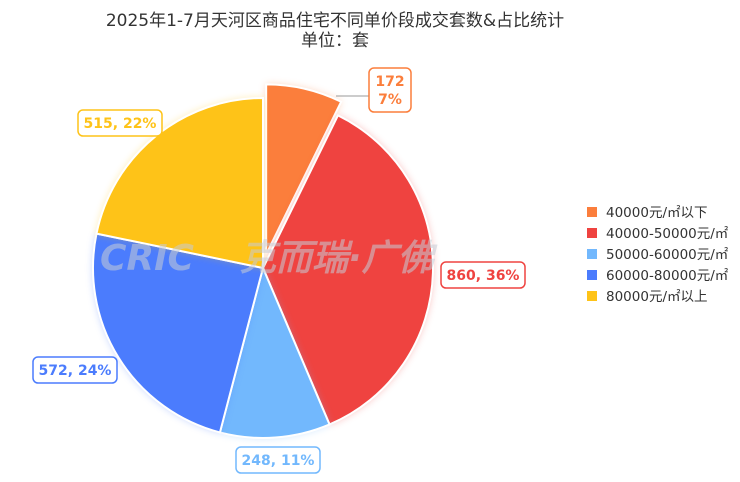  Describe the element at coordinates (667, 234) in the screenshot. I see `legend-label: 40000-50000元/㎡` at that location.